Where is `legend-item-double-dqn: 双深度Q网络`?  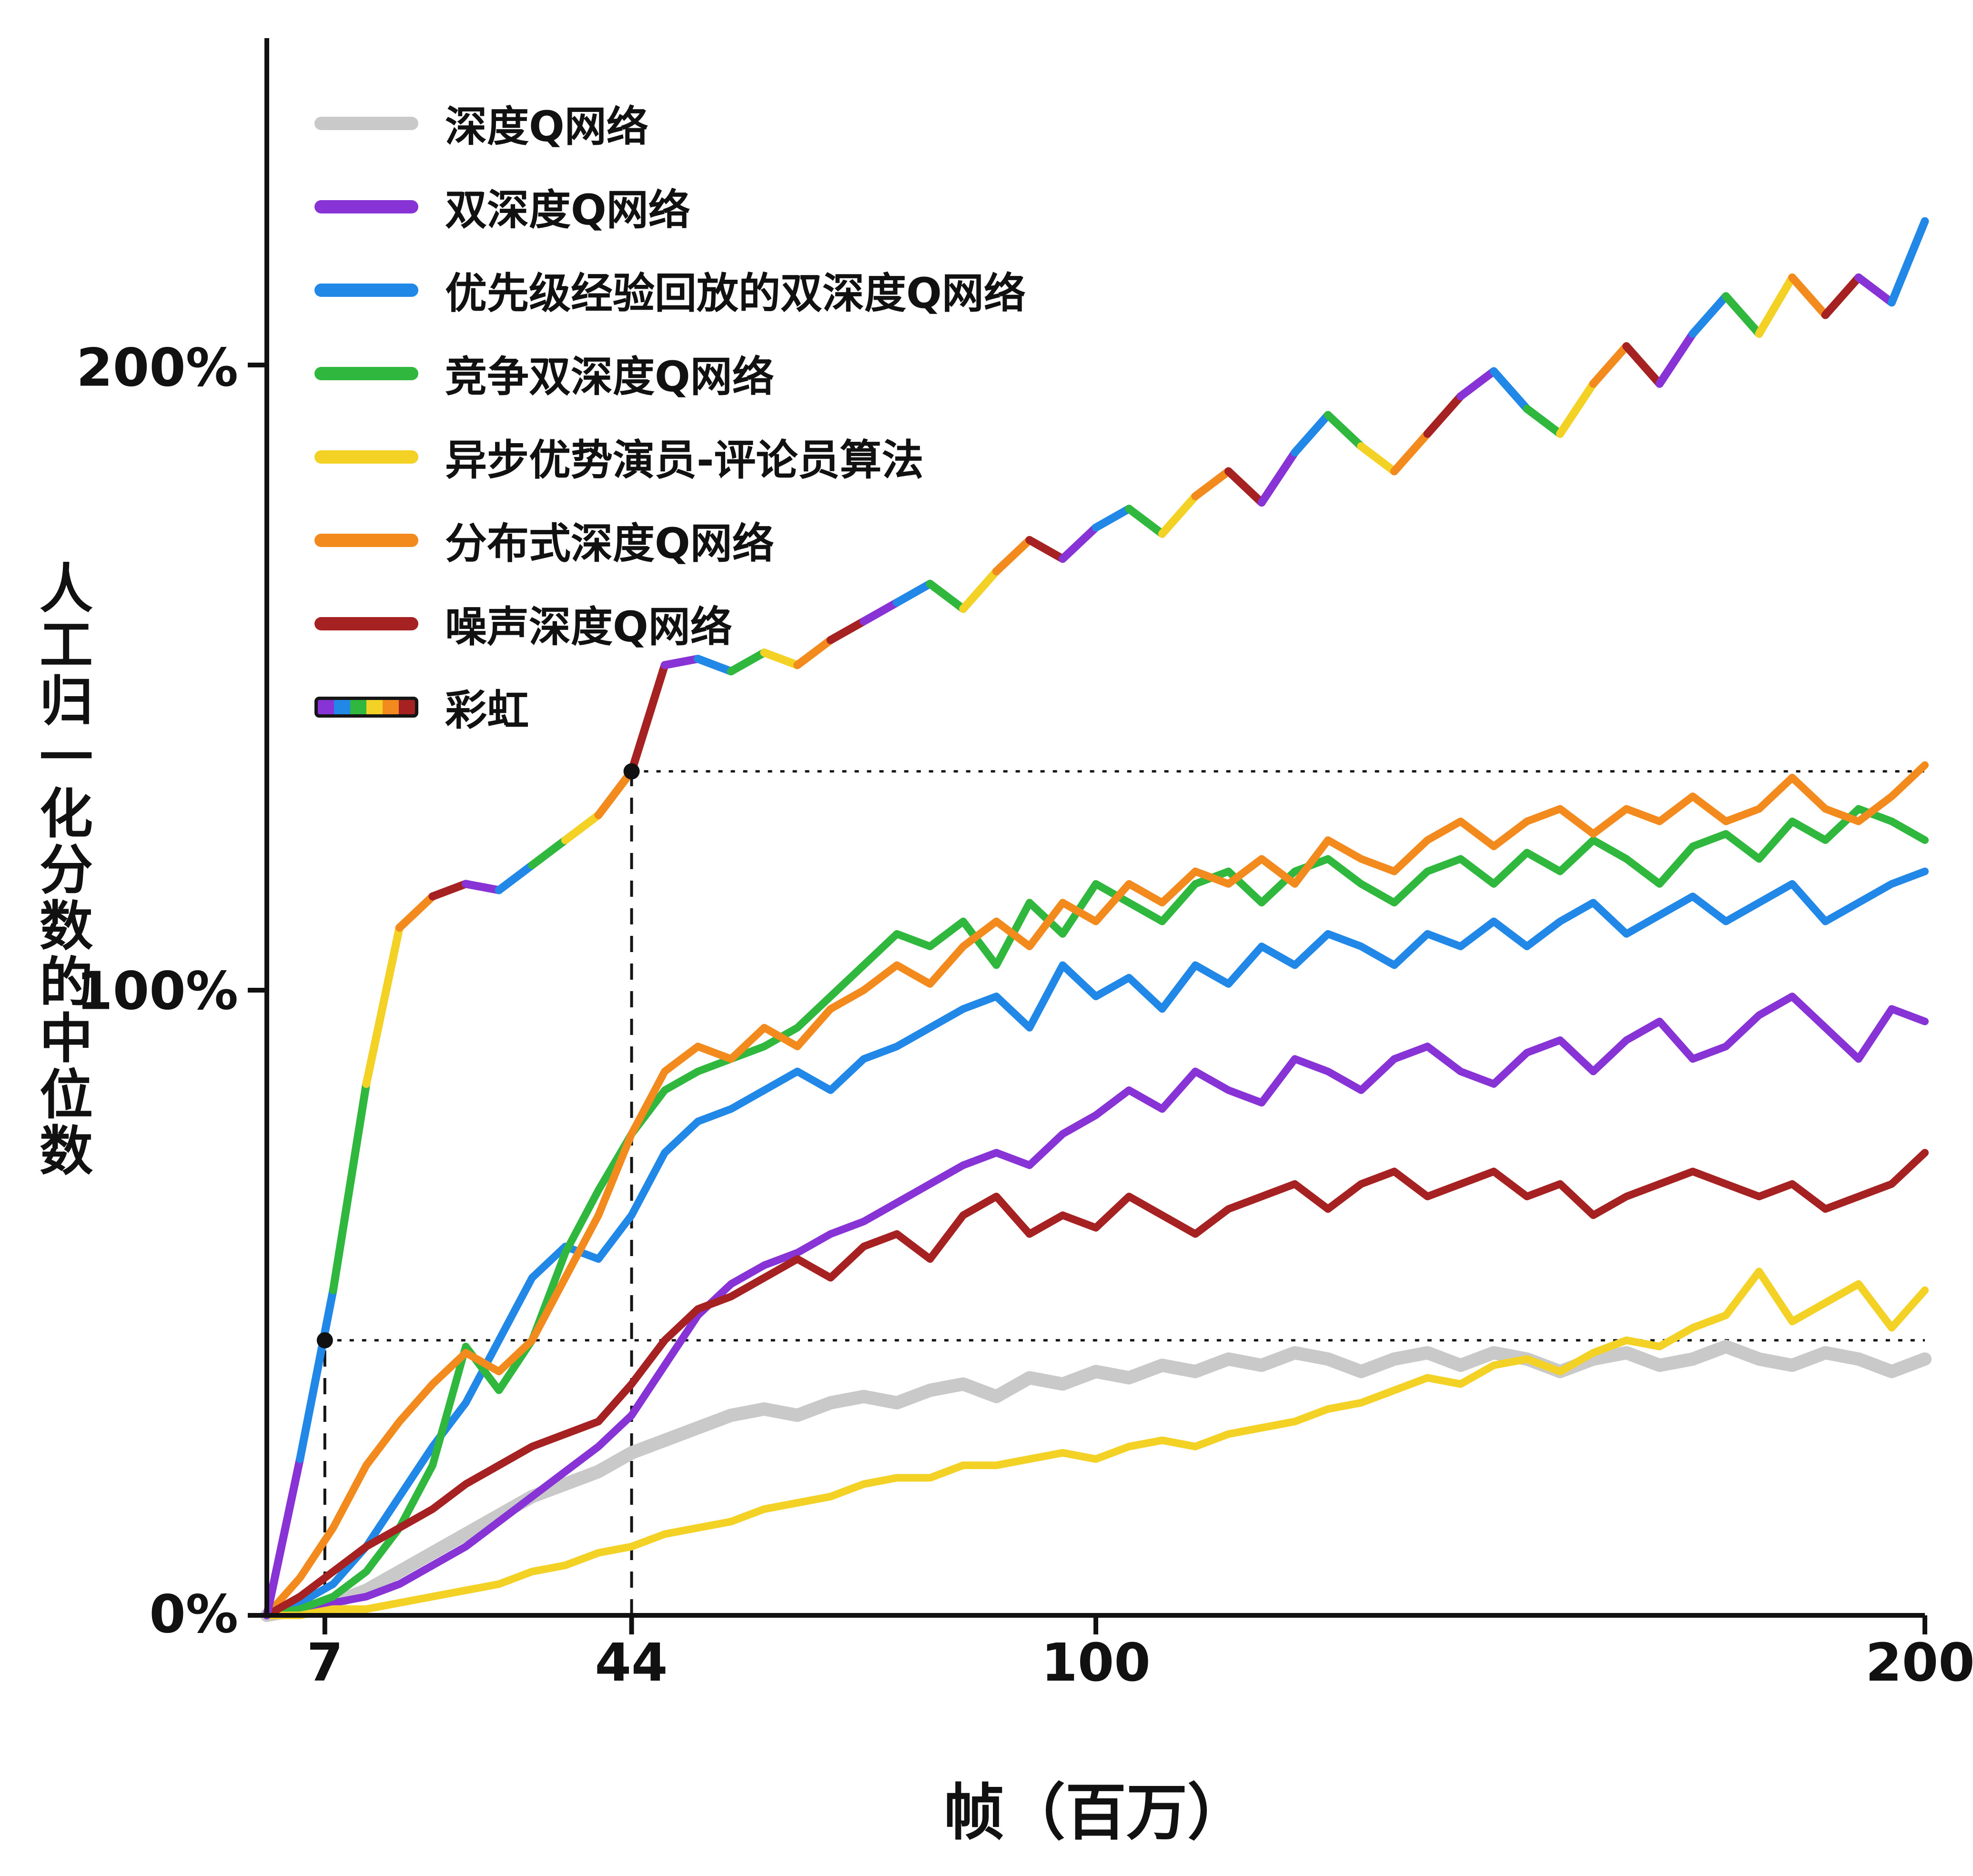 legend-item-double-dqn: 双深度Q网络 is located at coordinates (670, 206).